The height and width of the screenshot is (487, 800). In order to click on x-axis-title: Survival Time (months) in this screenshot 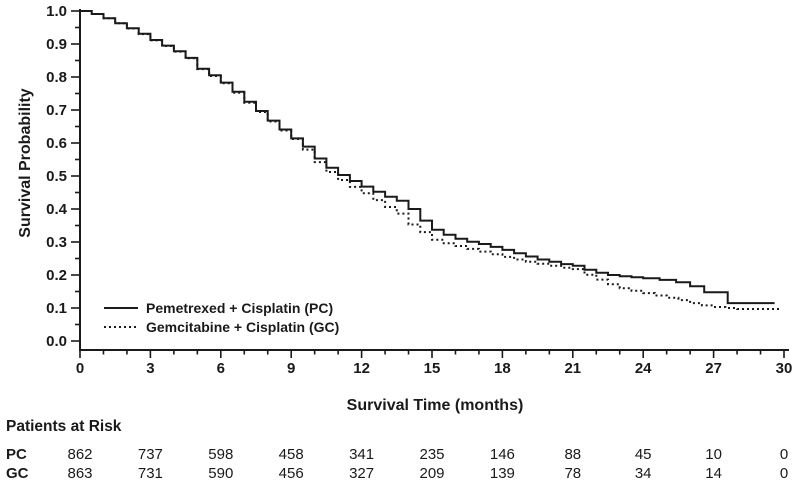, I will do `click(435, 405)`.